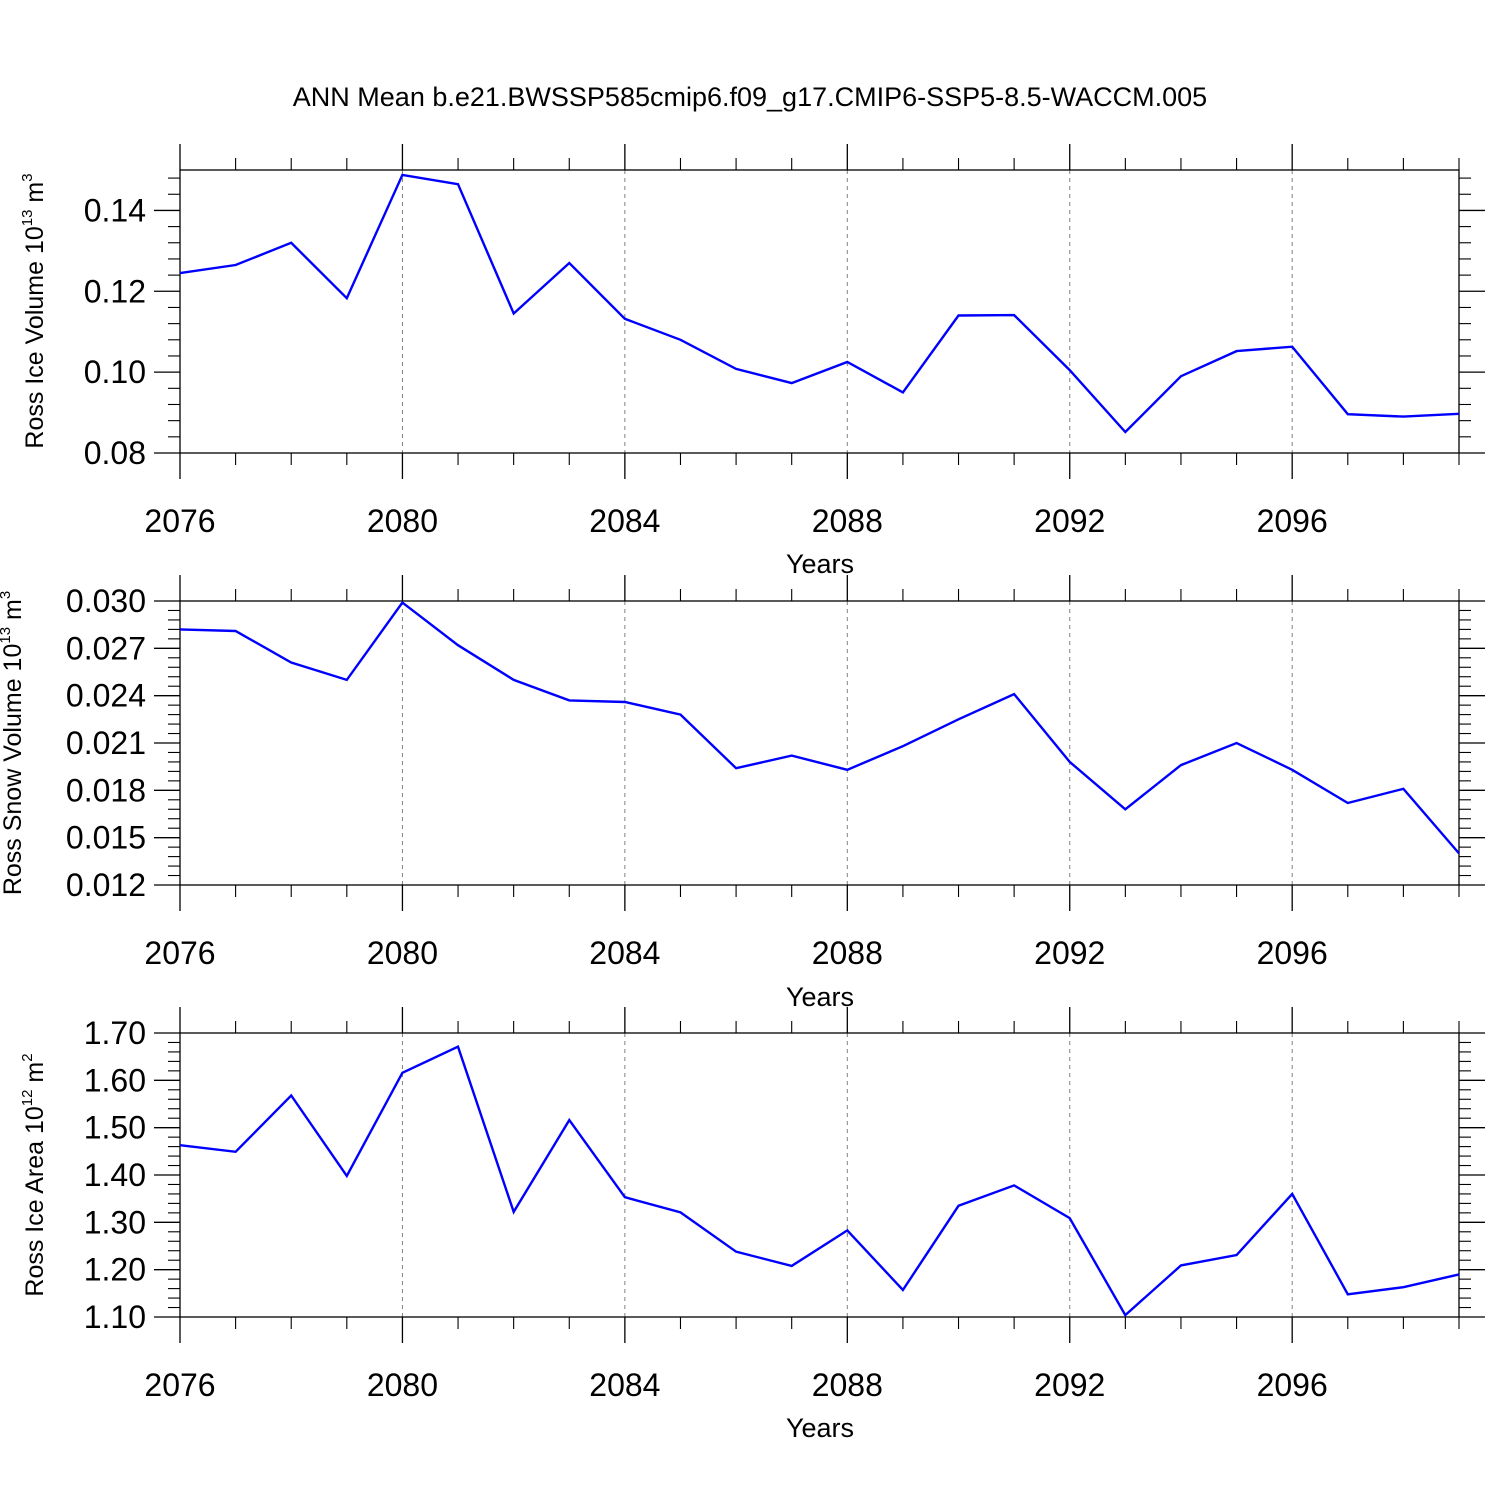 This screenshot has width=1500, height=1500. Describe the element at coordinates (115, 1222) in the screenshot. I see `y-tick-label: 1.30` at that location.